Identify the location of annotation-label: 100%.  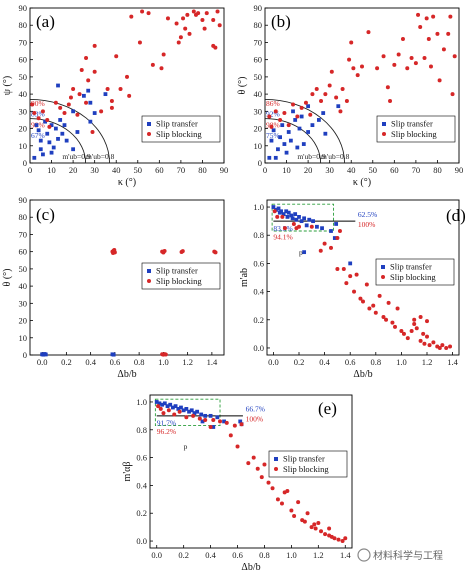
(255, 418).